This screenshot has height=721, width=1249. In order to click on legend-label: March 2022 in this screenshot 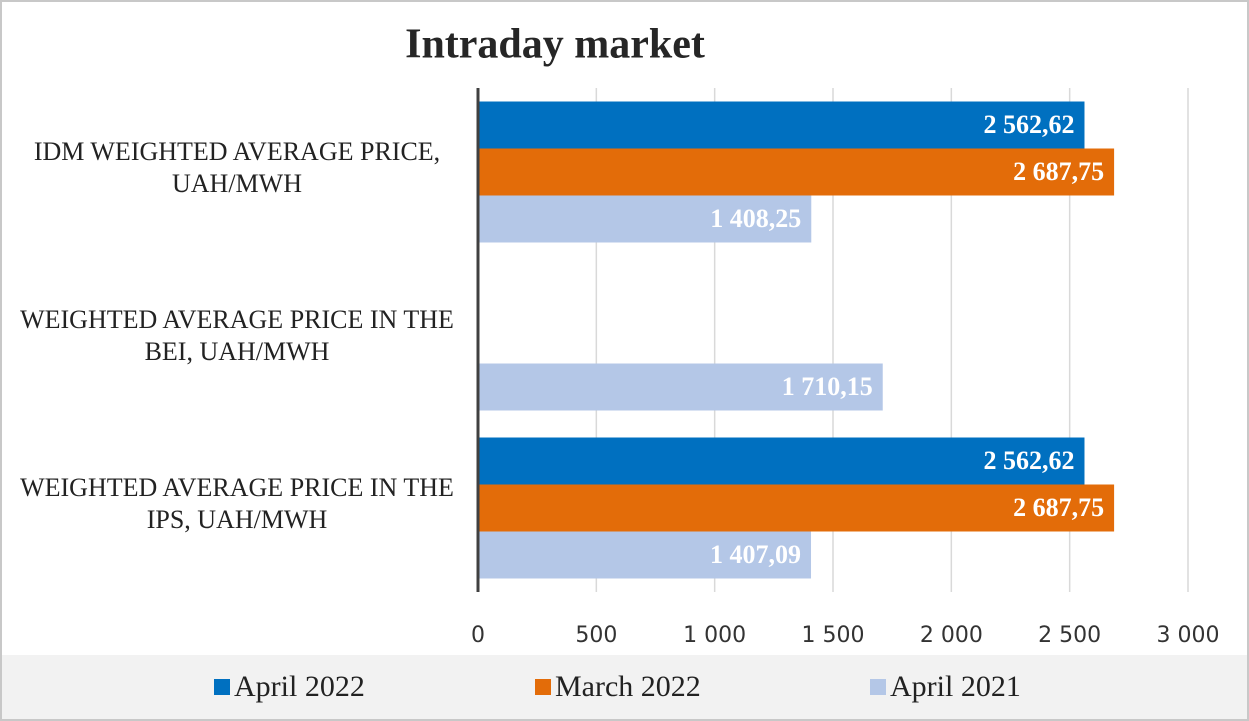, I will do `click(628, 686)`.